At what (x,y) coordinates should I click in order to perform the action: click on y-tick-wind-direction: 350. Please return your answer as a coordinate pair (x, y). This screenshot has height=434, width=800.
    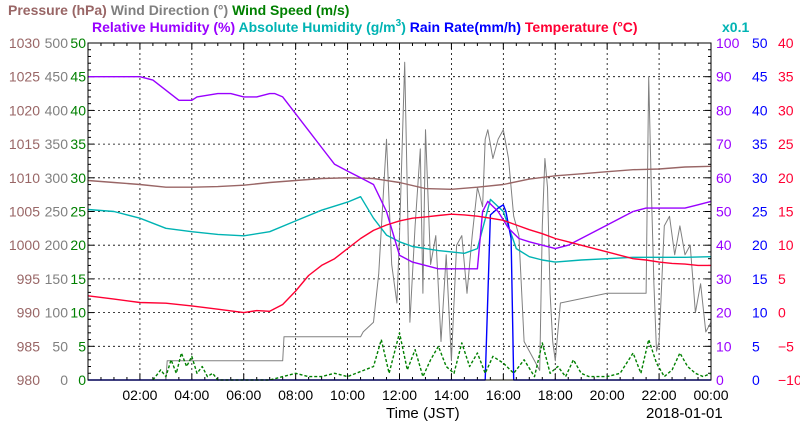
    Looking at the image, I should click on (57, 144).